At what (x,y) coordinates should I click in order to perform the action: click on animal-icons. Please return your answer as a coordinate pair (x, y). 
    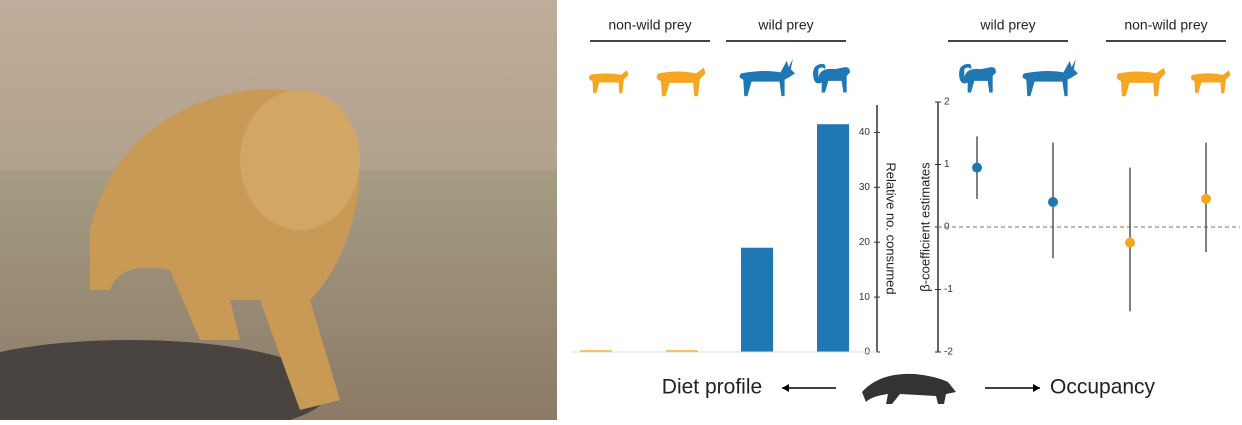
    Looking at the image, I should click on (910, 77).